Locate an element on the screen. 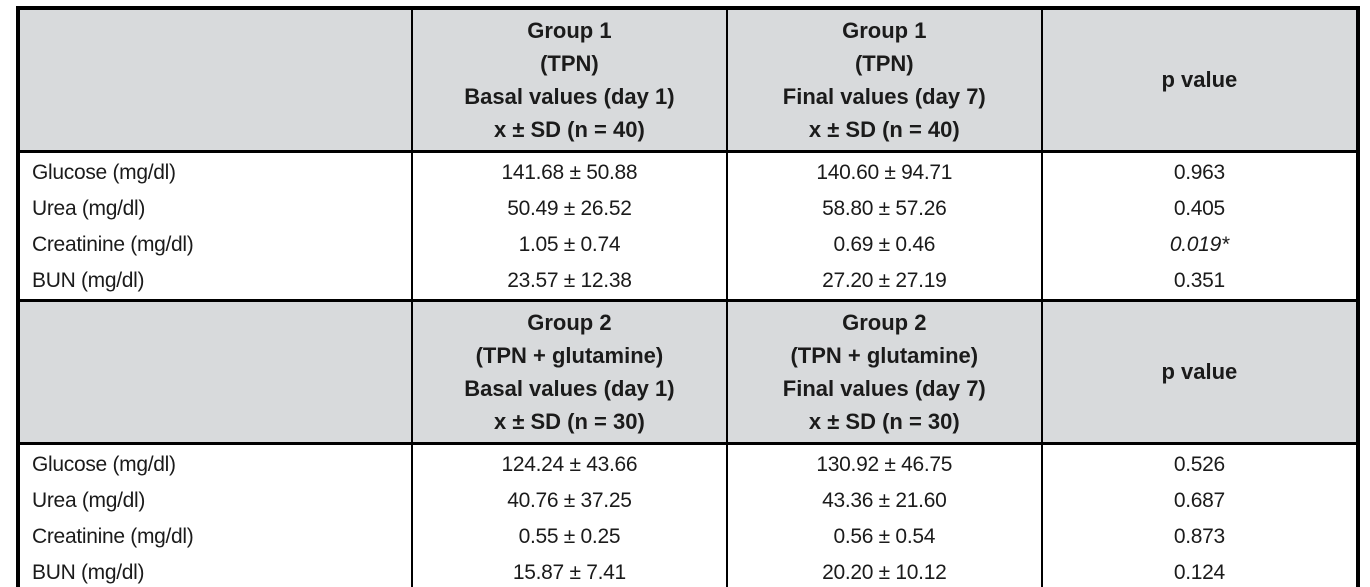 The height and width of the screenshot is (587, 1370). p-value-cell: 0.405 is located at coordinates (1199, 209).